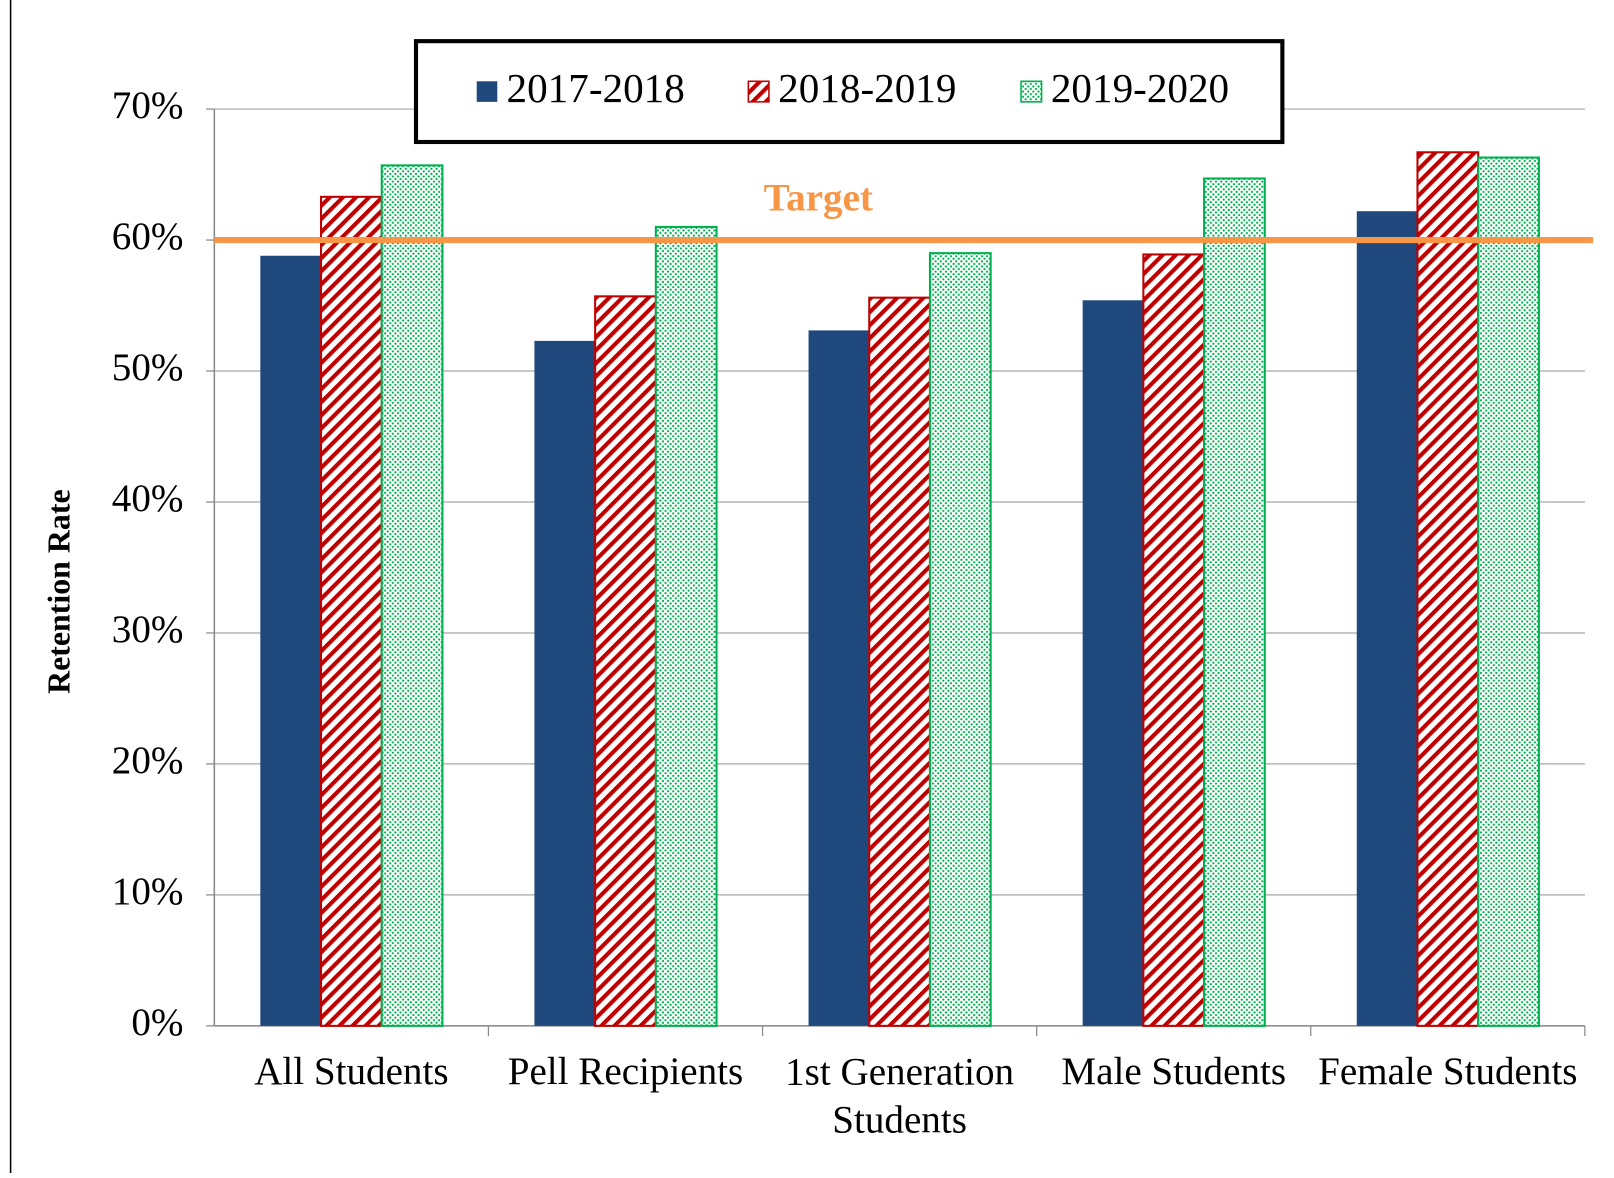 The height and width of the screenshot is (1178, 1614). Describe the element at coordinates (596, 88) in the screenshot. I see `legend-label: 2017-2018` at that location.